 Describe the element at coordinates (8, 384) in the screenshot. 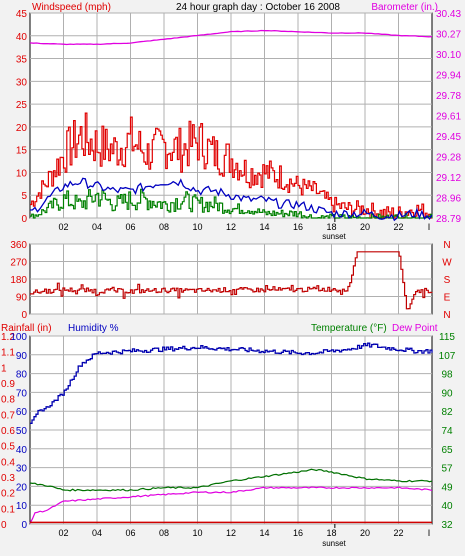

I see `rainfall-tick-label: 0.9` at that location.